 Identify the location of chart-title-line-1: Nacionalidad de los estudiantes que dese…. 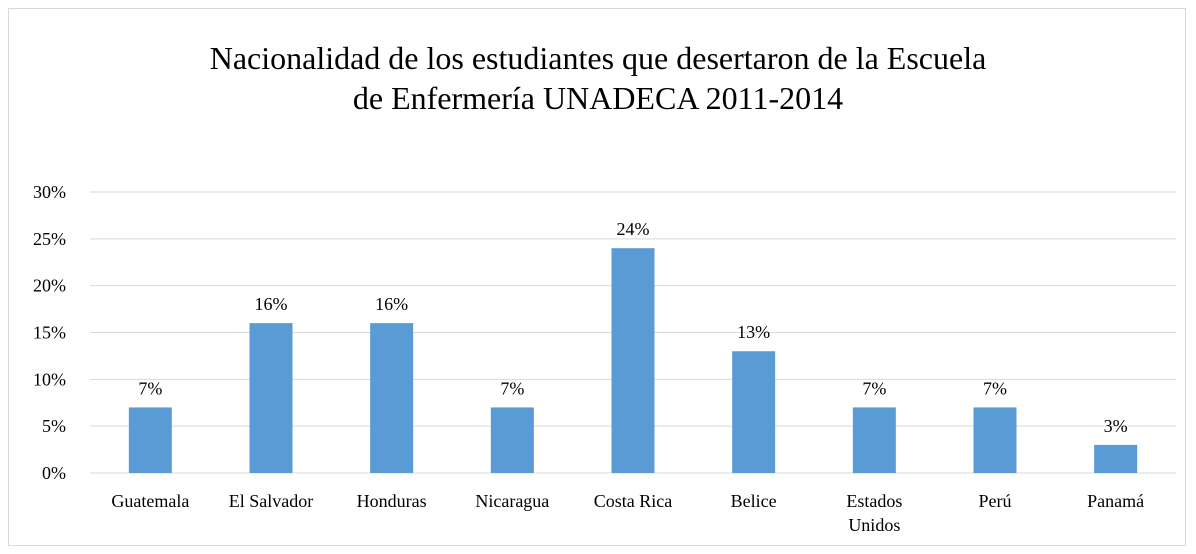
(598, 58).